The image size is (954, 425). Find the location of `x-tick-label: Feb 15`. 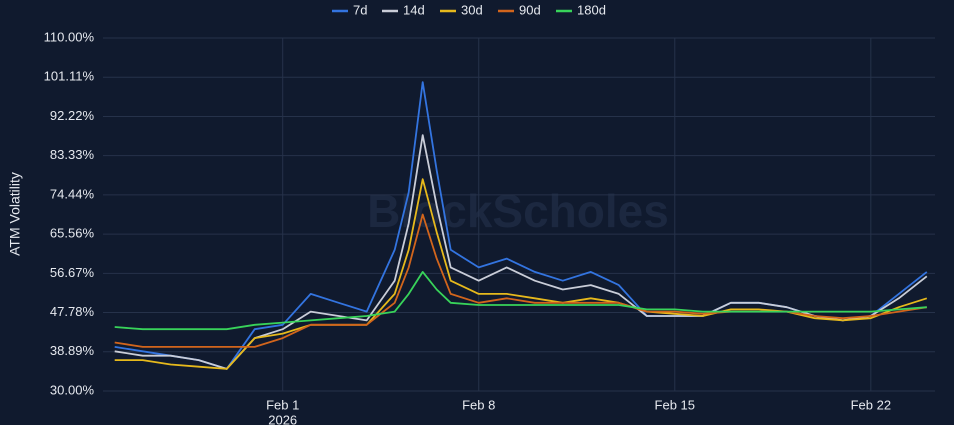

x-tick-label: Feb 15 is located at coordinates (675, 404).